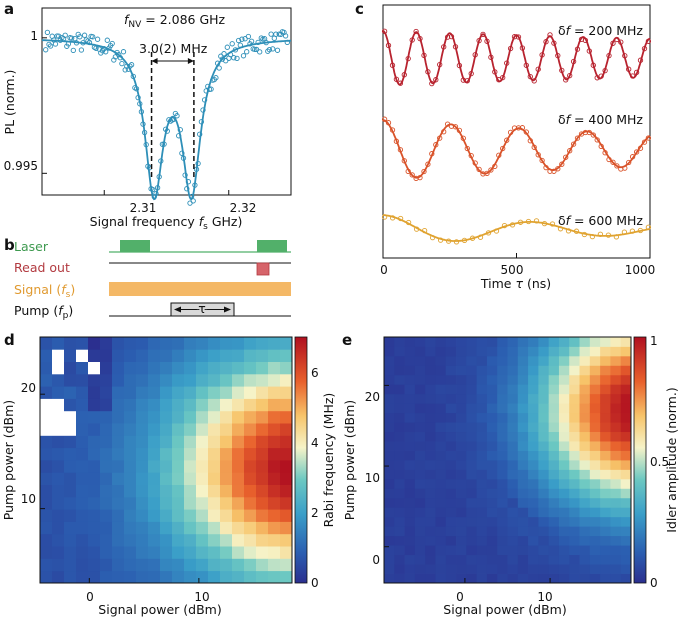 This screenshot has width=685, height=620. I want to click on series-label-400: δf = 400 MHz, so click(600, 119).